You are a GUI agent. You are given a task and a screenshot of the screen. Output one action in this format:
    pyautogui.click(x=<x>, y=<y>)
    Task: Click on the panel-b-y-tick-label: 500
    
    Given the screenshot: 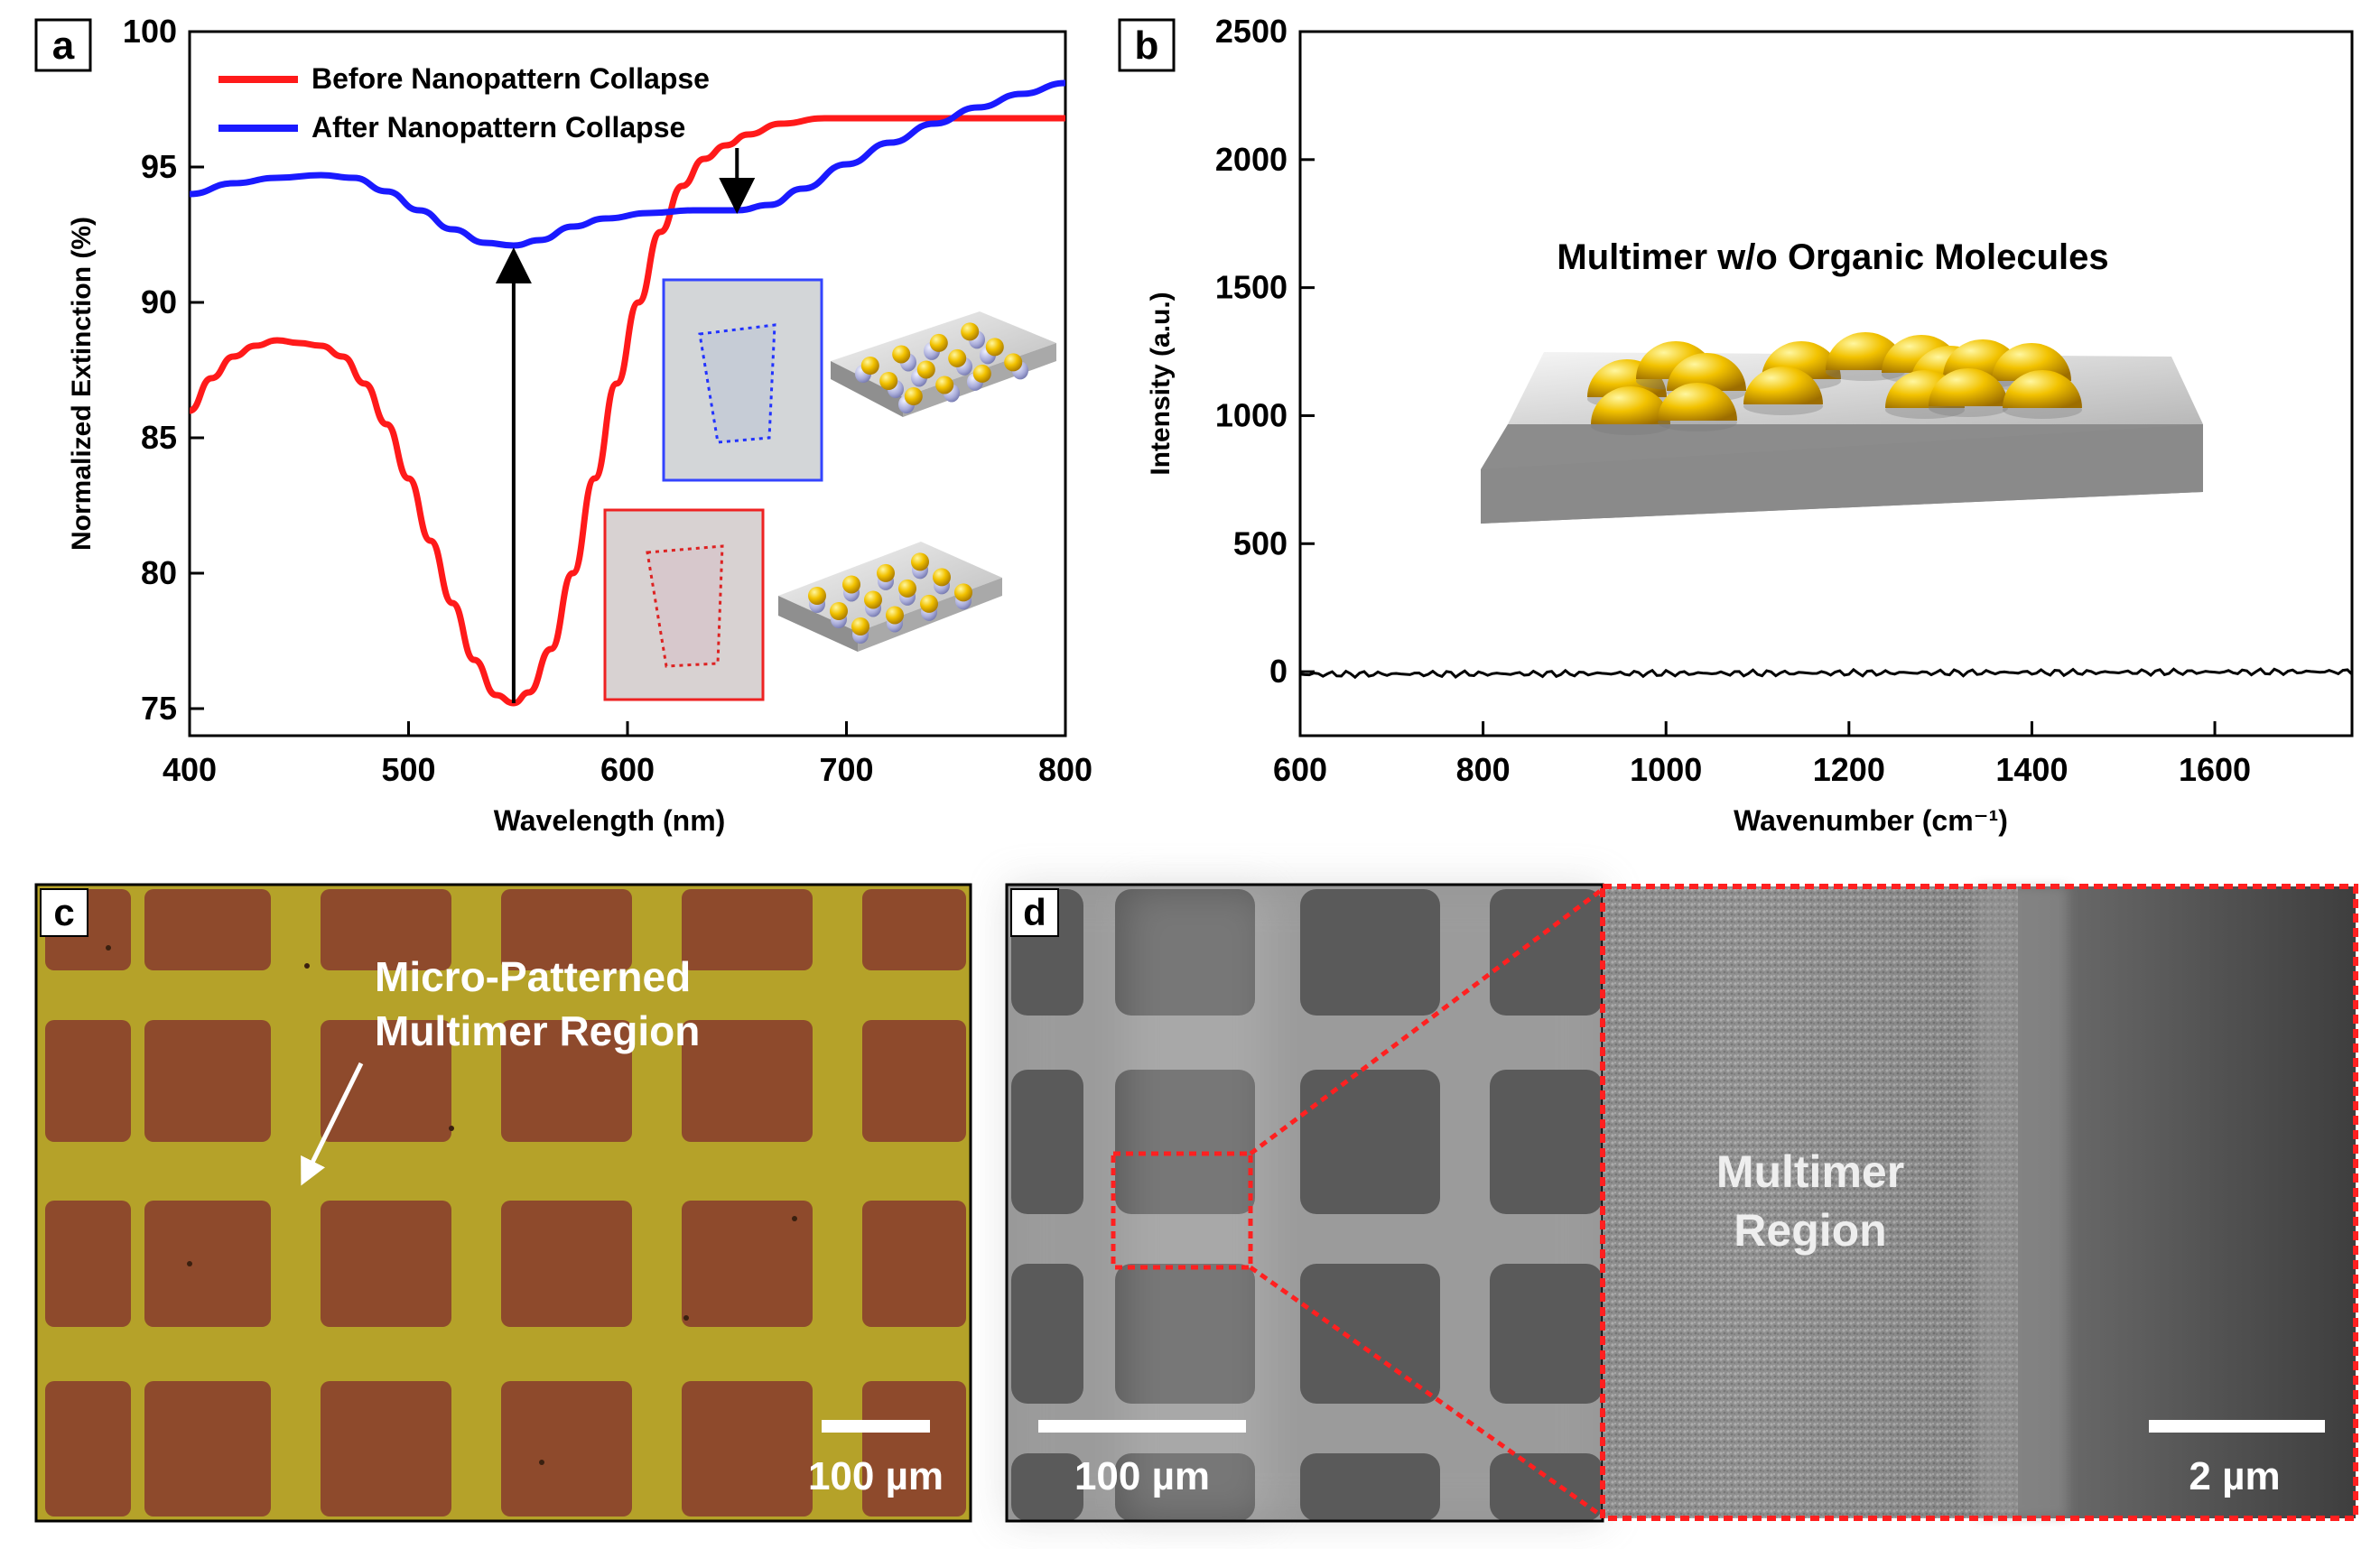 What is the action you would take?
    pyautogui.click(x=1260, y=542)
    